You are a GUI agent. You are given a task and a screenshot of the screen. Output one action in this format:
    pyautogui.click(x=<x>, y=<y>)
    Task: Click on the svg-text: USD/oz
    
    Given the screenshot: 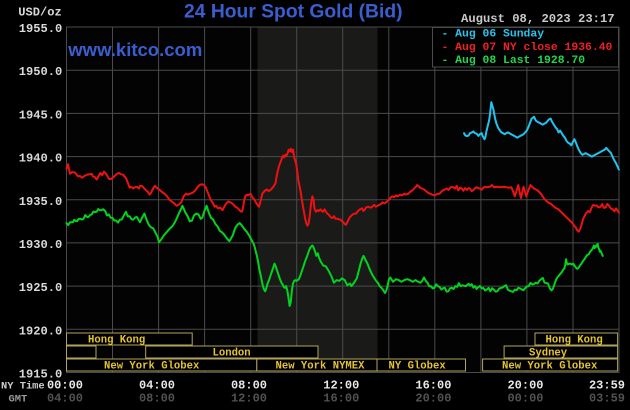 What is the action you would take?
    pyautogui.click(x=40, y=13)
    